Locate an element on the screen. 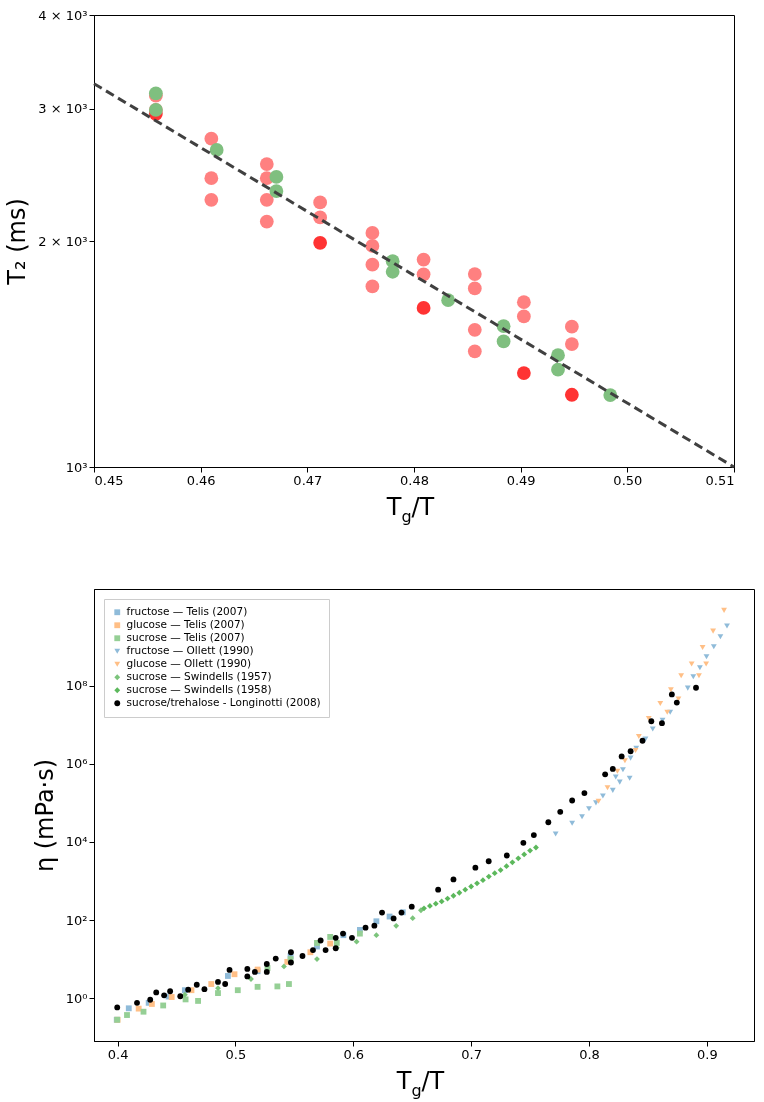  legend-label: glucose — Ollett (1990) is located at coordinates (189, 663).